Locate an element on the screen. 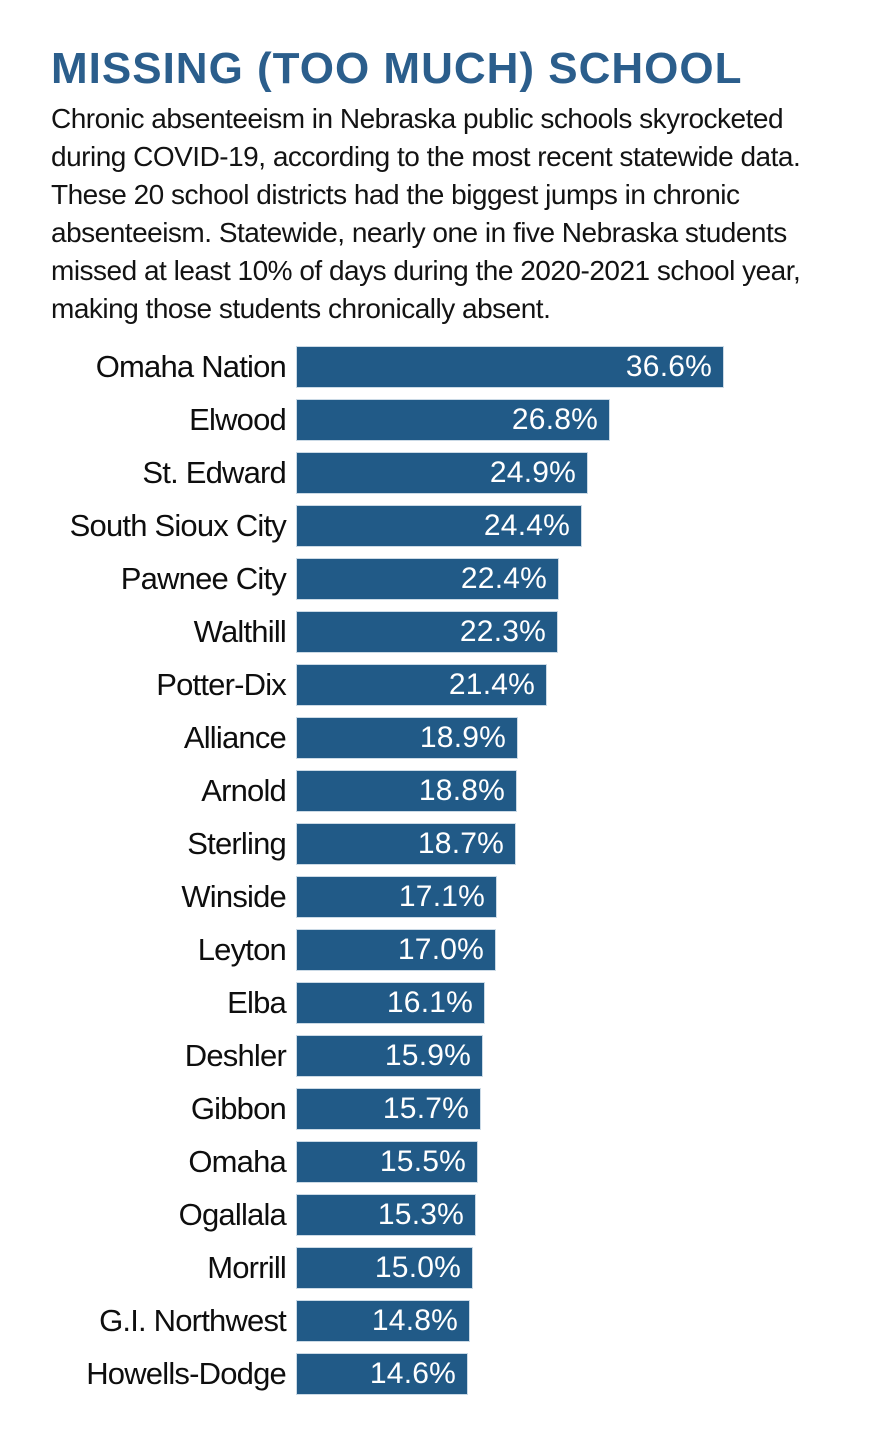 This screenshot has height=1440, width=878. category-label: Morrill is located at coordinates (247, 1267).